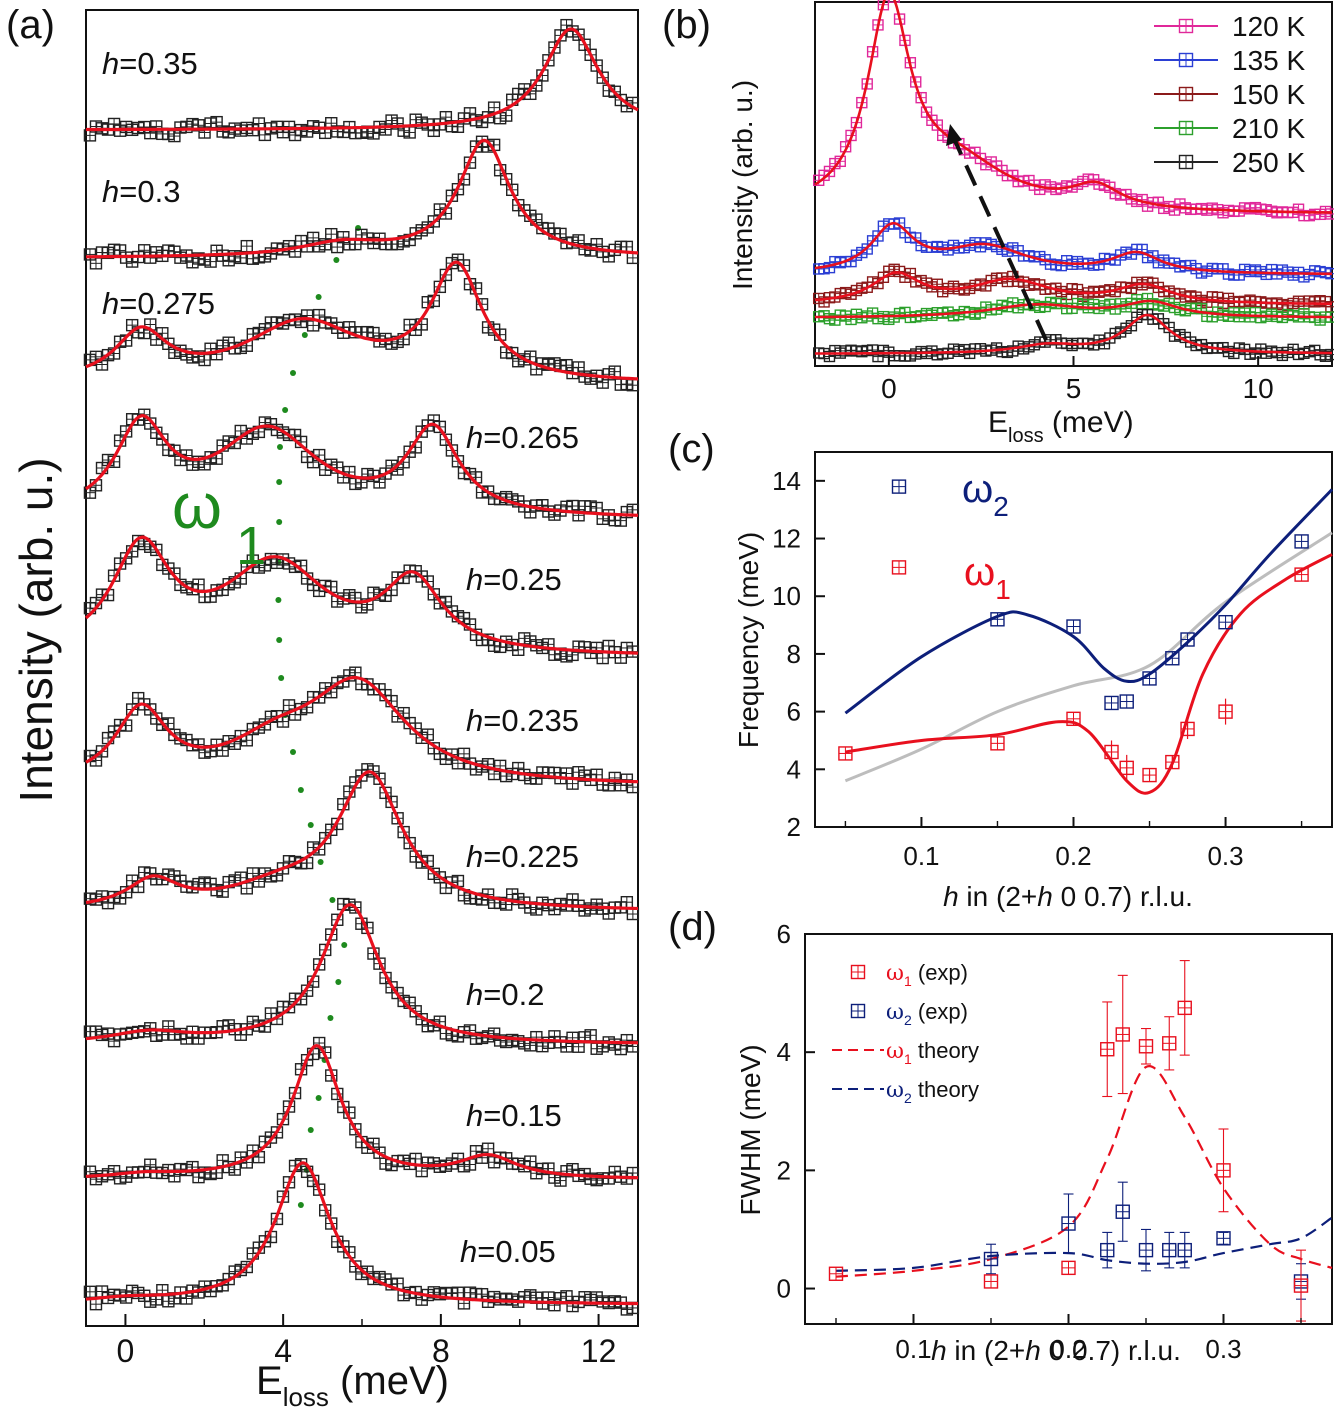  I want to click on panel-b-label: (b), so click(686, 25).